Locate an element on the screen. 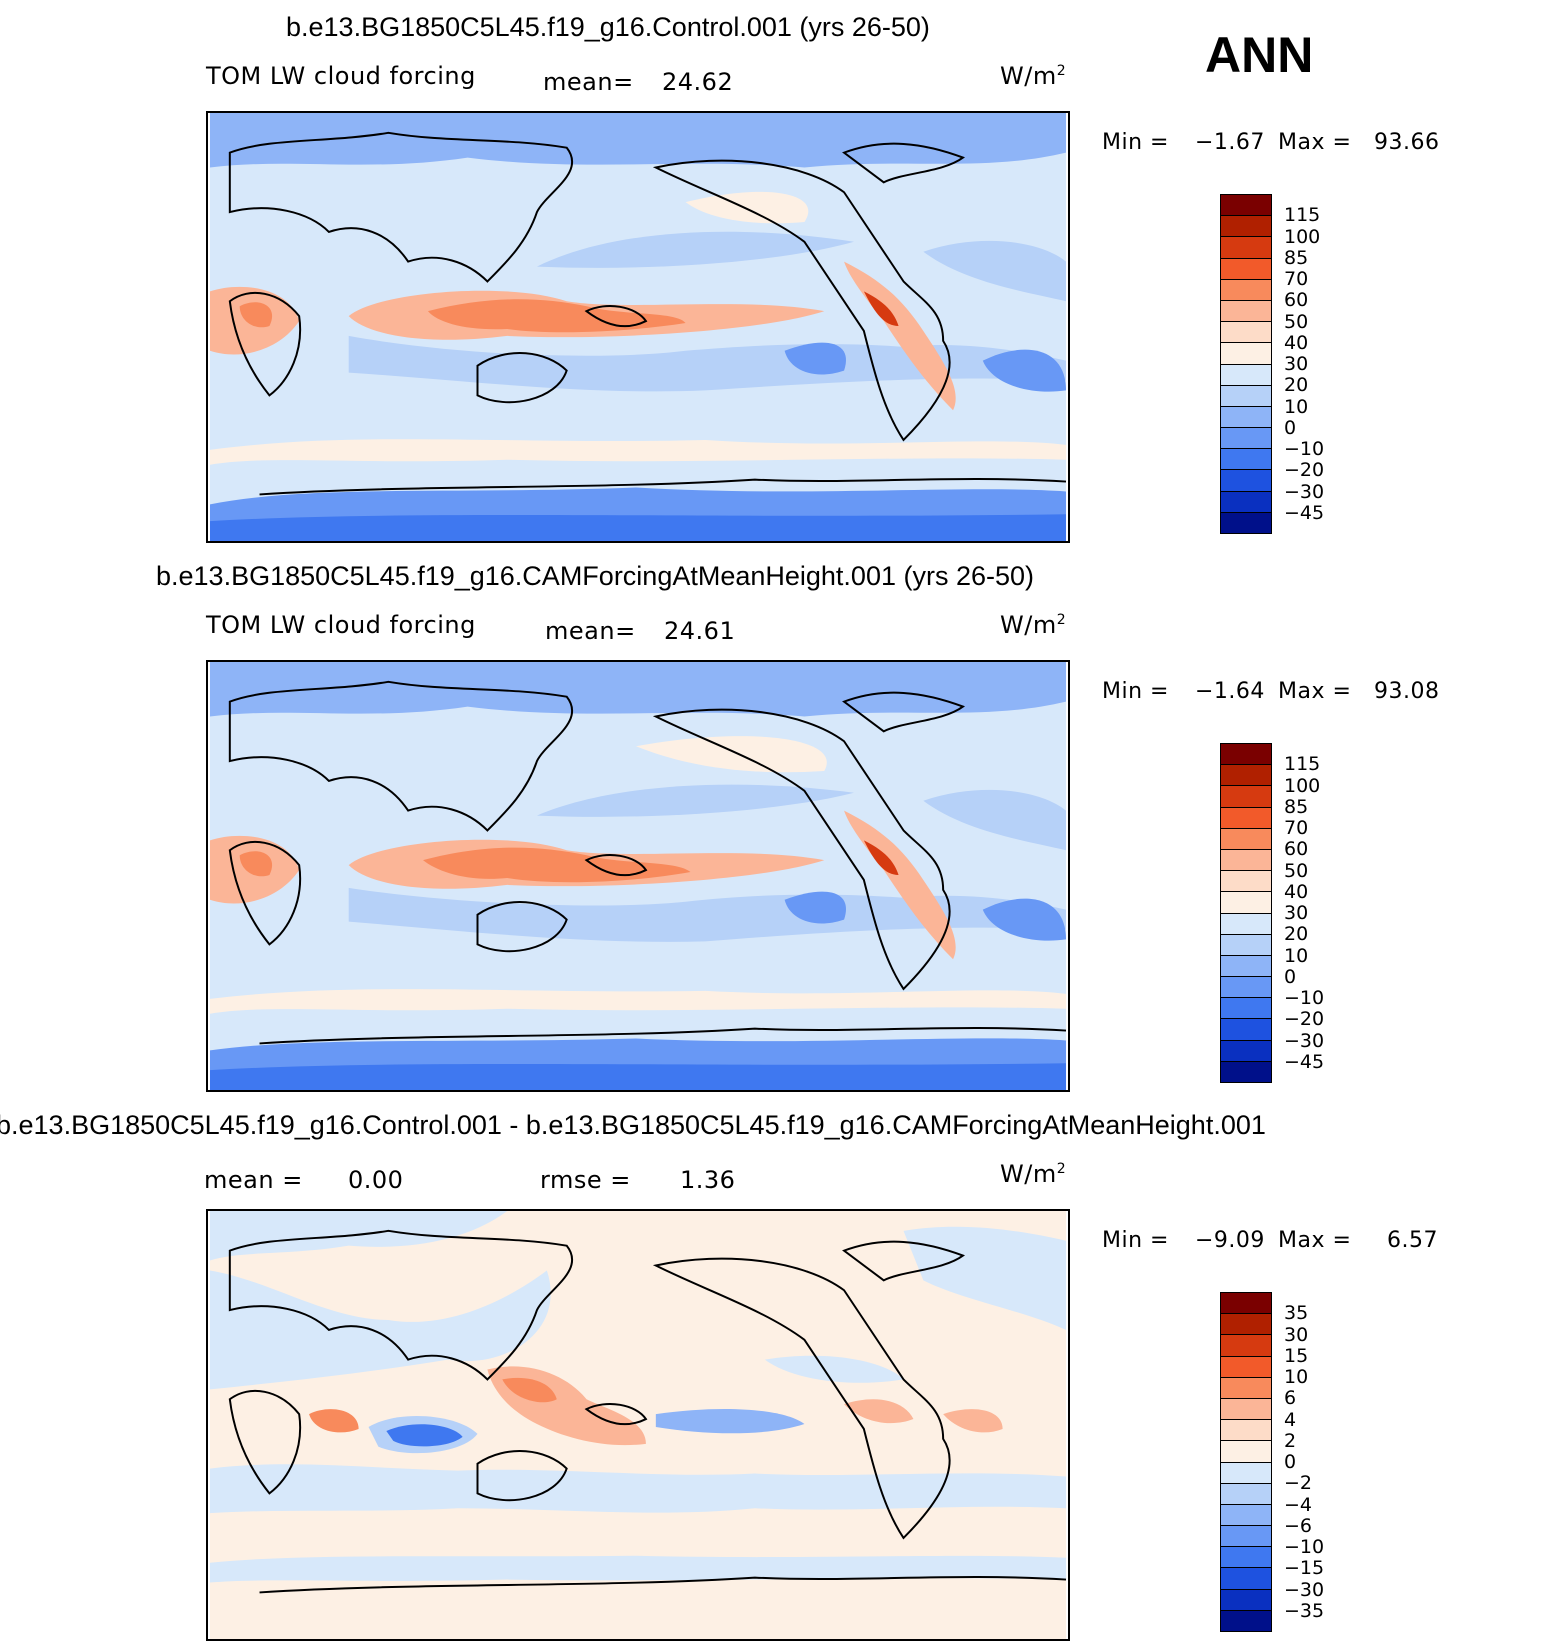 This screenshot has width=1552, height=1652. panel-1-variable: TOM LW cloud forcing is located at coordinates (341, 76).